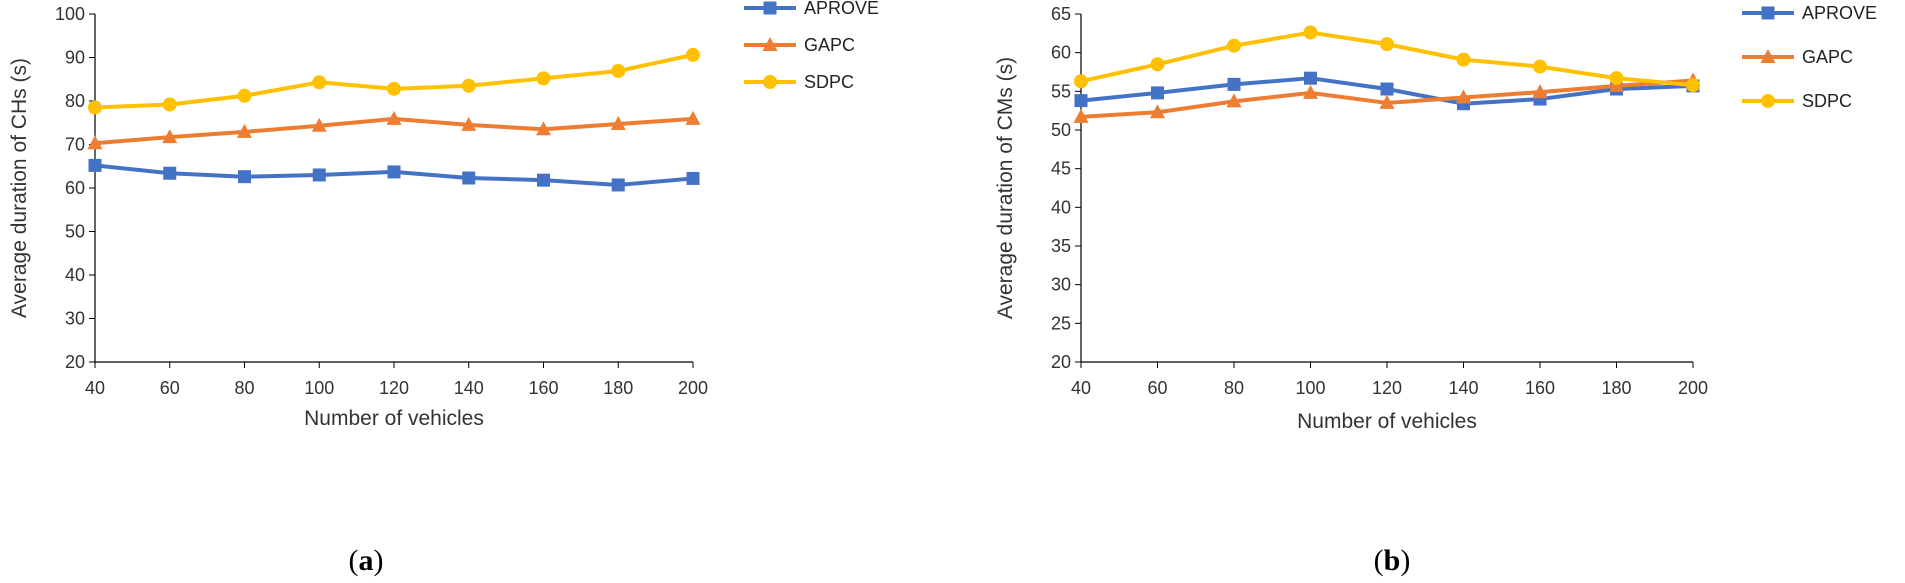 The width and height of the screenshot is (1905, 583). I want to click on caption-a: (a), so click(366, 560).